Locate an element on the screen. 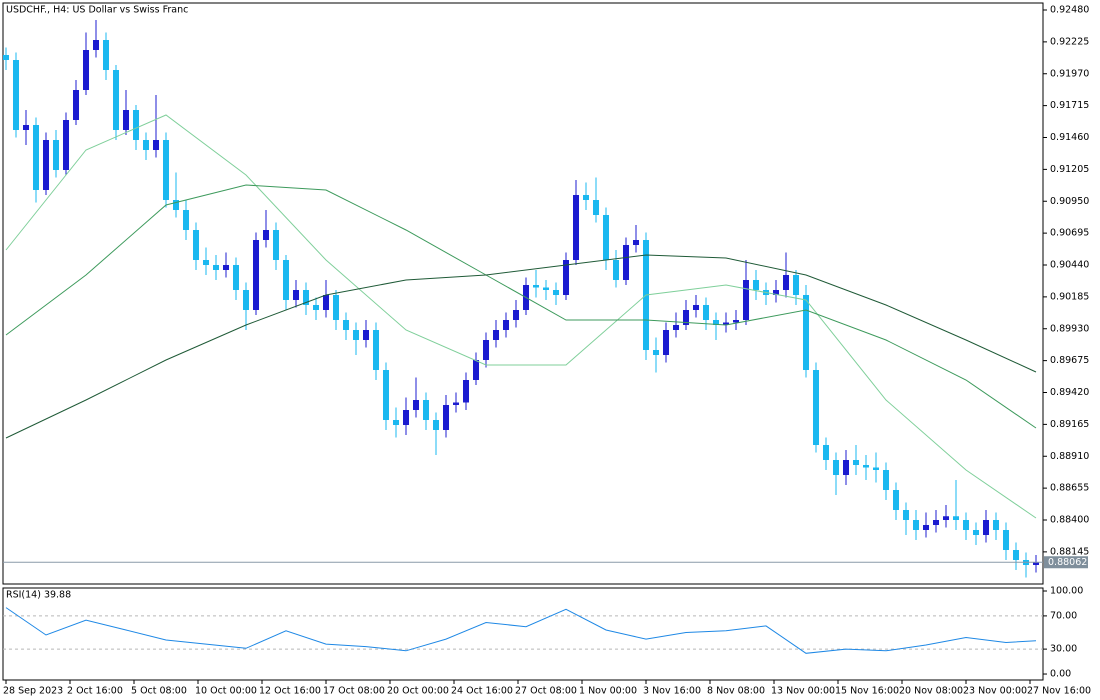 Image resolution: width=1100 pixels, height=700 pixels. y-tick-label: 0.90185 is located at coordinates (1069, 296).